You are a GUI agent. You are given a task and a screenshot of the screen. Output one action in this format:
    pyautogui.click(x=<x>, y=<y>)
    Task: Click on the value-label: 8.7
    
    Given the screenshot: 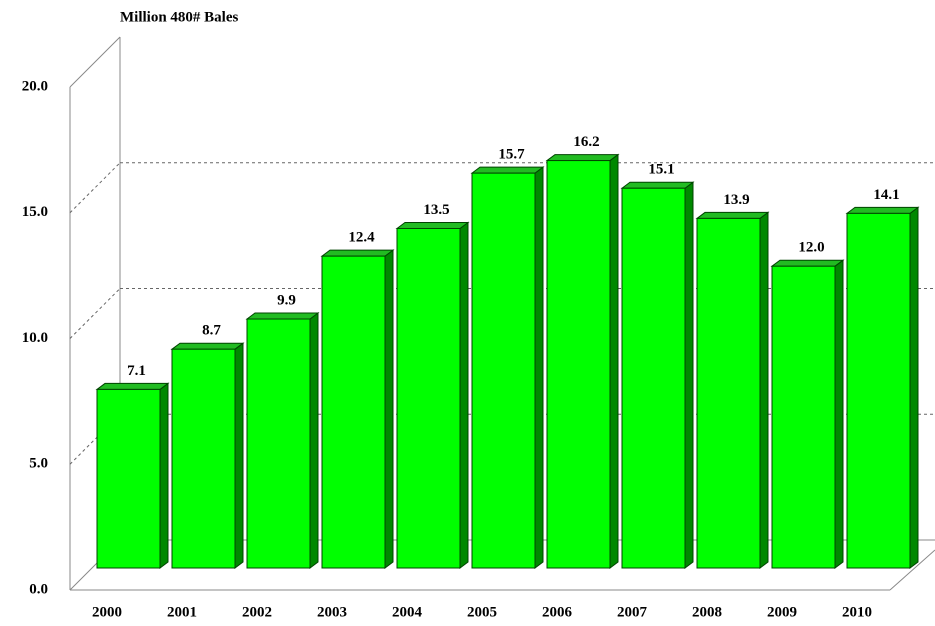 What is the action you would take?
    pyautogui.click(x=211, y=331)
    